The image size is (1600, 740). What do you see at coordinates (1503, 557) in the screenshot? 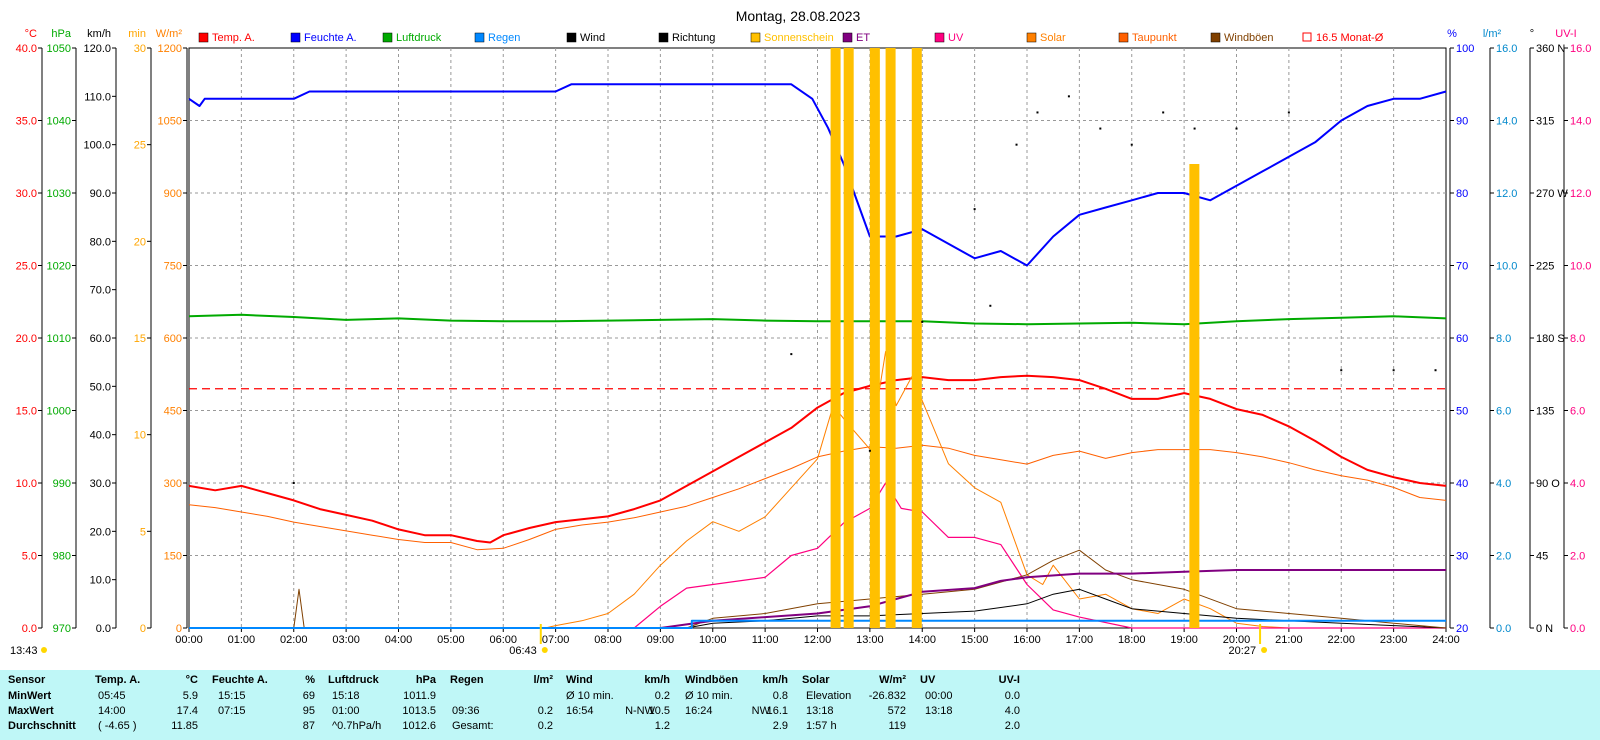
I see `rain-tick-label: 2.0` at bounding box center [1503, 557].